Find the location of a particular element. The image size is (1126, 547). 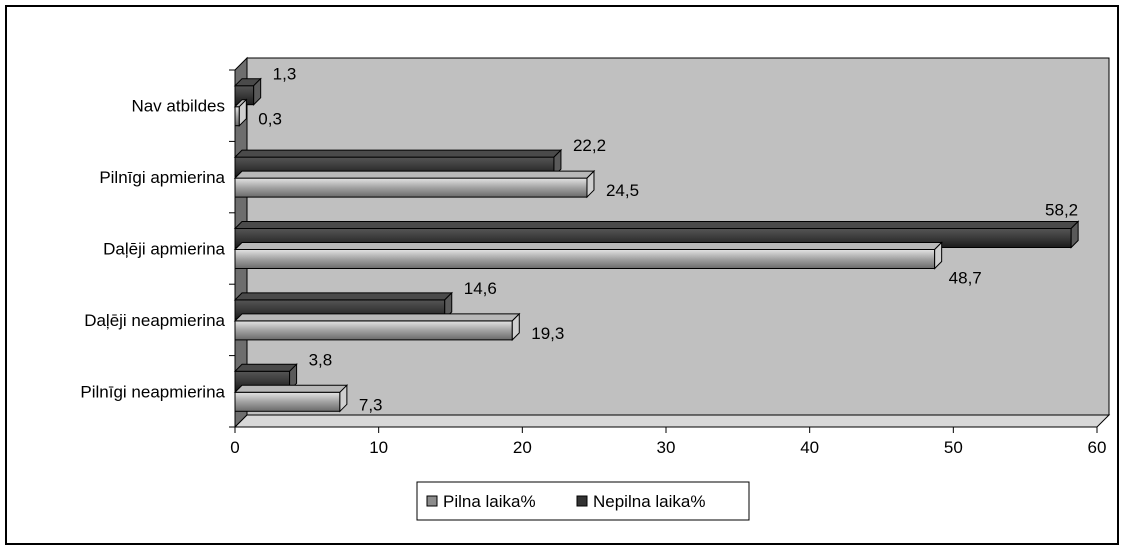

value-label-pilna: 19,3 is located at coordinates (547, 333).